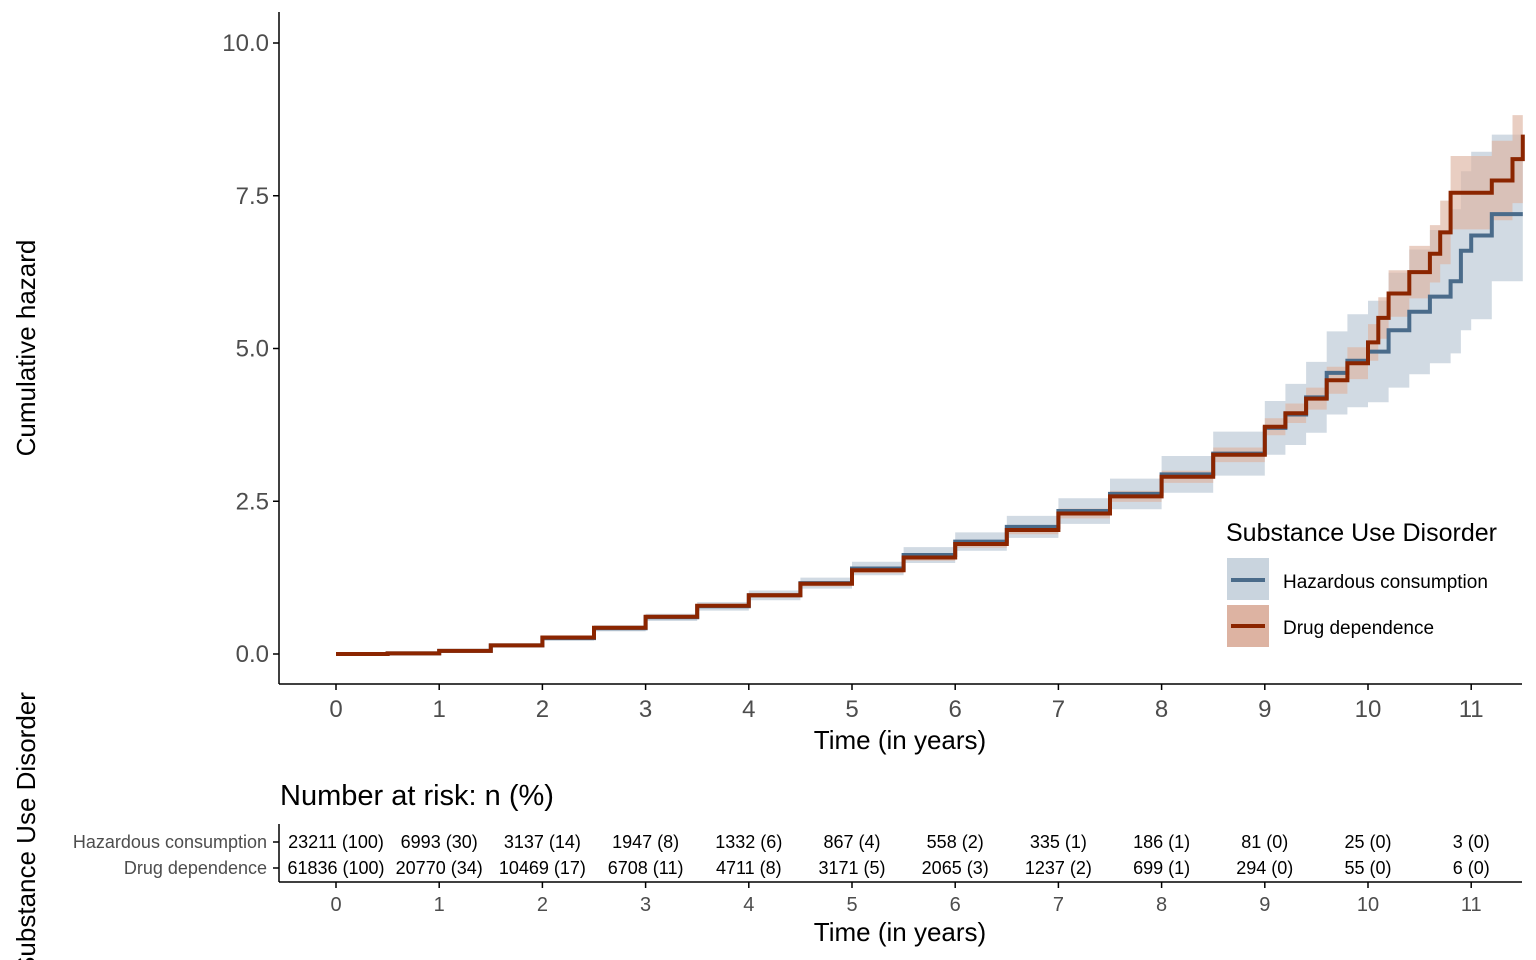  I want to click on risk-x-tick-label: 0, so click(335, 905).